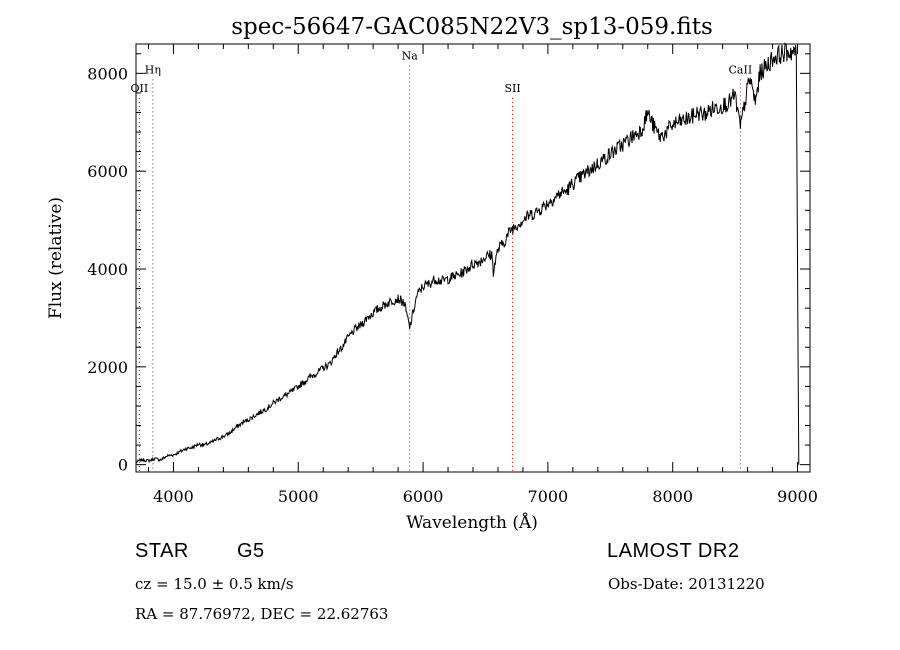 The image size is (900, 650). I want to click on y-tick-label: 8000, so click(107, 73).